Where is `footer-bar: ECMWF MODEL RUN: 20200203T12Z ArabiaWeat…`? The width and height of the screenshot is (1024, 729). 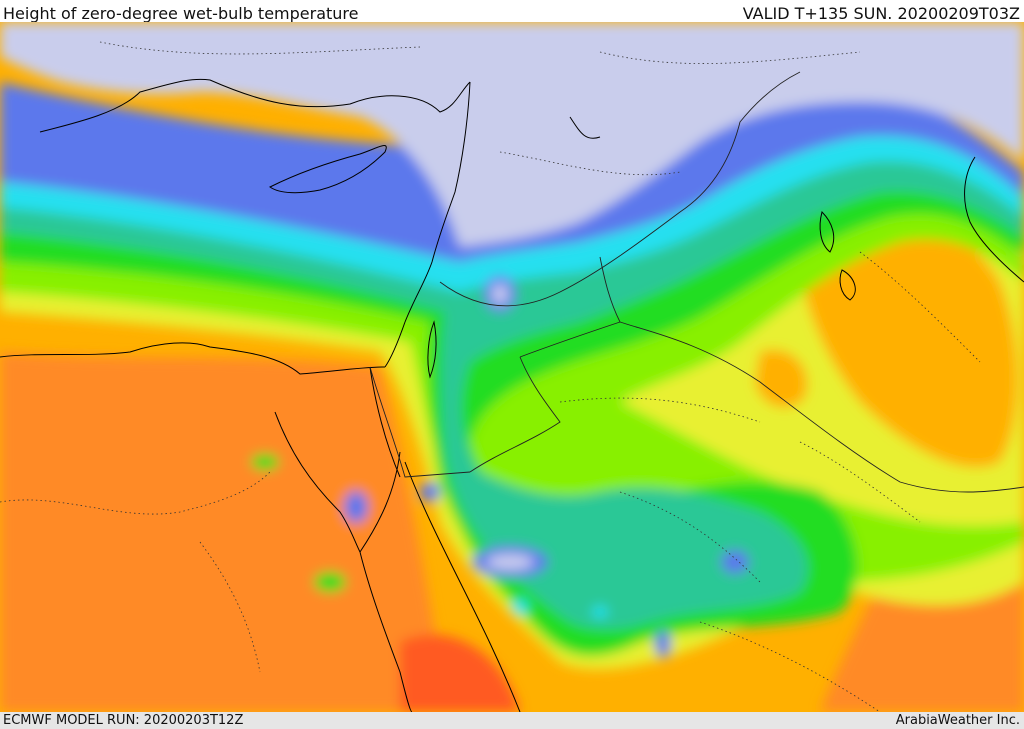
footer-bar: ECMWF MODEL RUN: 20200203T12Z ArabiaWeat… is located at coordinates (512, 720).